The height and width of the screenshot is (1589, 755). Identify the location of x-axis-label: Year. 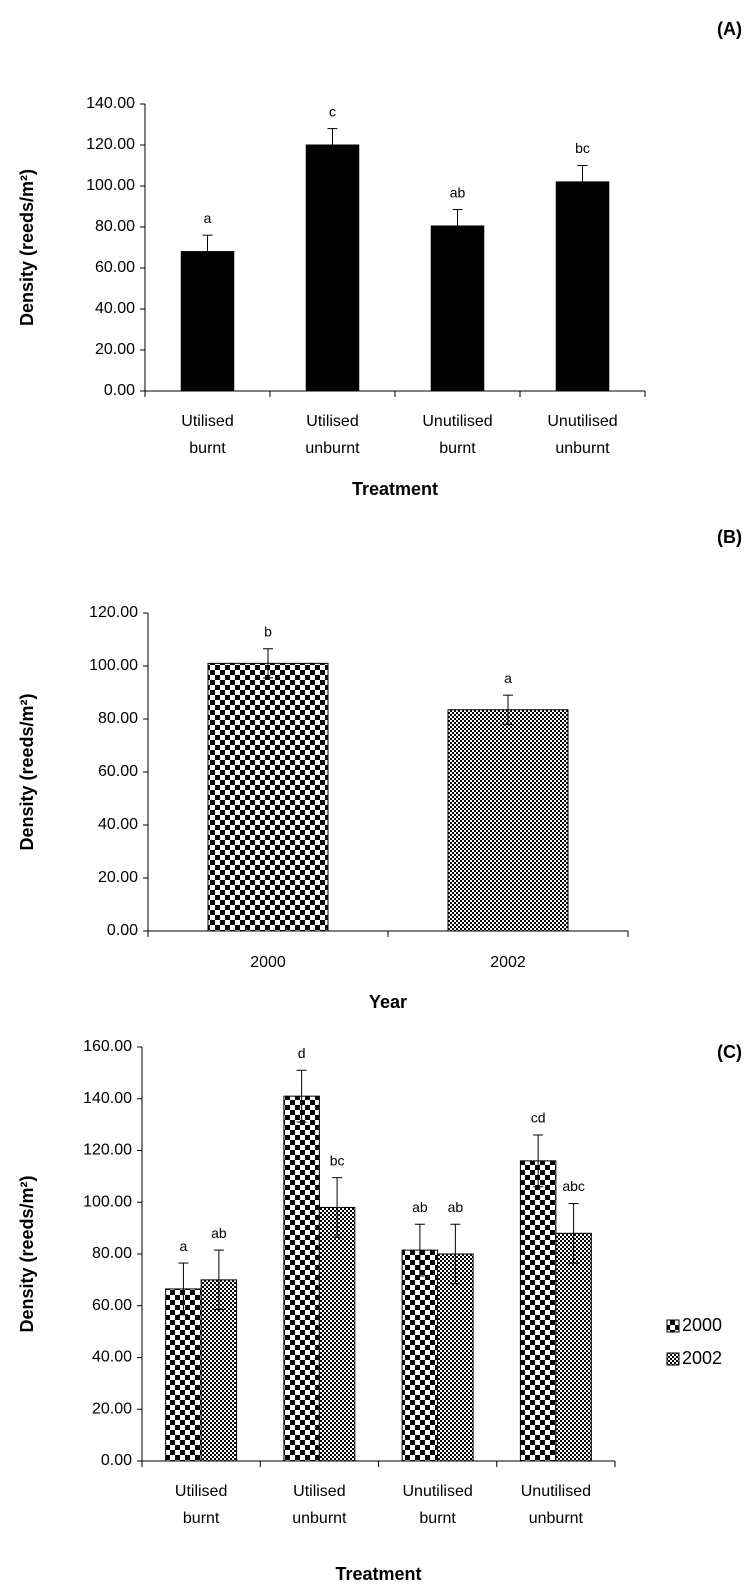
(388, 1002).